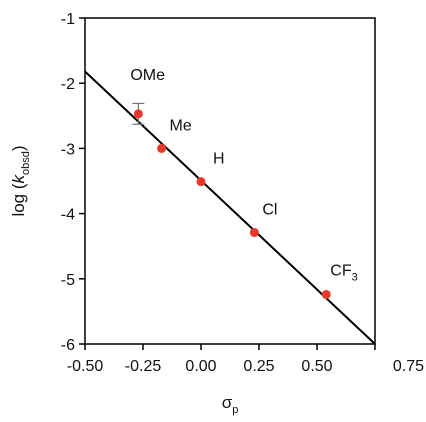  Describe the element at coordinates (316, 366) in the screenshot. I see `x-tick-label: 0.50` at that location.